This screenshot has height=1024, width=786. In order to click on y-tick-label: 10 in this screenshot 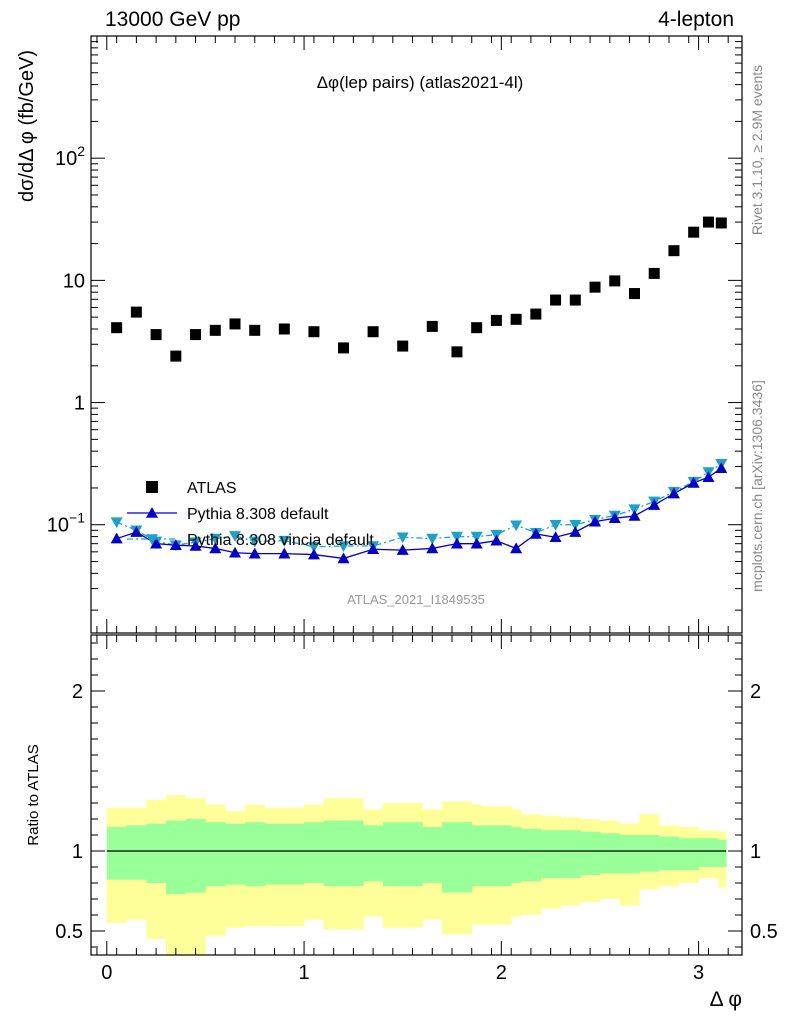, I will do `click(74, 281)`.